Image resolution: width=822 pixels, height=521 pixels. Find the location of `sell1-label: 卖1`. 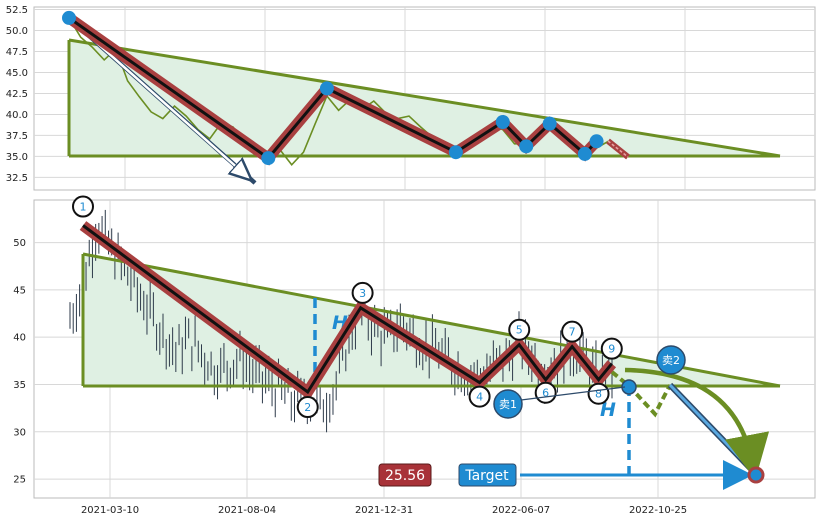

sell1-label: 卖1 is located at coordinates (508, 404).